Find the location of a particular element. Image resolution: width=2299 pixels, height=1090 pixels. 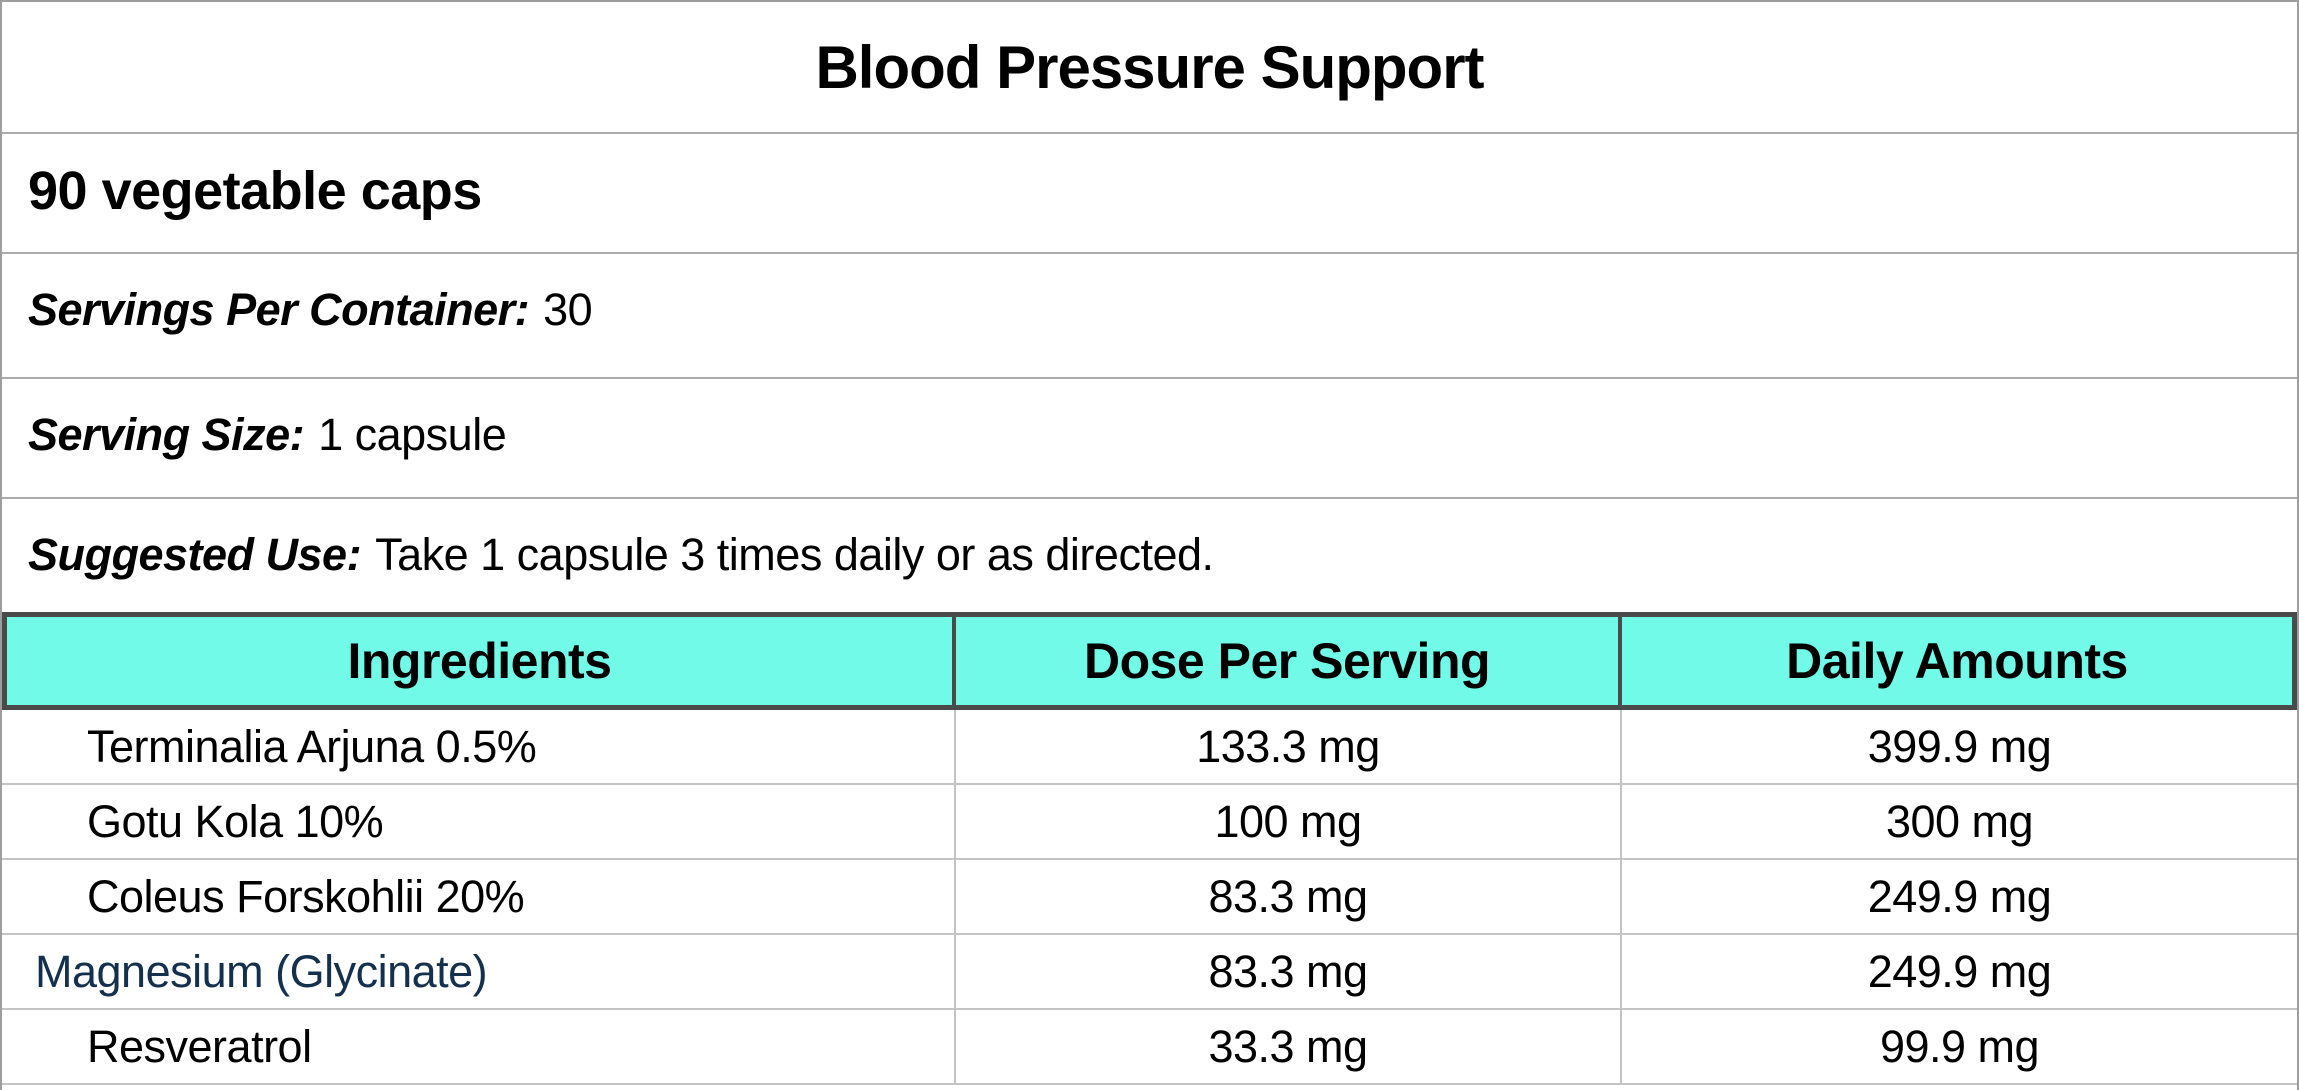

servings-per-container-row: Servings Per Container: 30 is located at coordinates (1149, 316).